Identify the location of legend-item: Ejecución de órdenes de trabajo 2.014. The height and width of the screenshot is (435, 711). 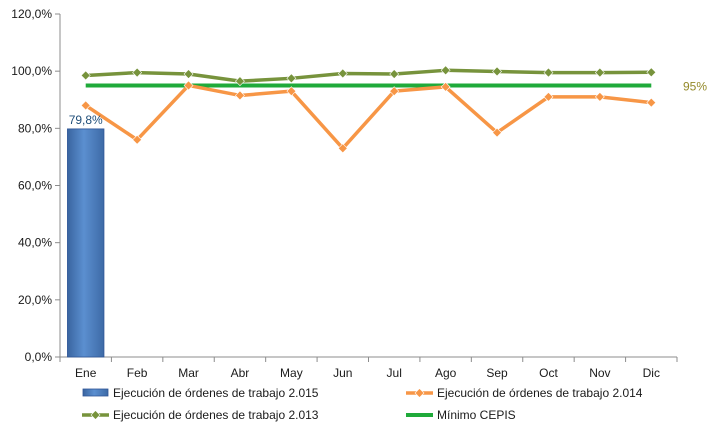
(524, 393).